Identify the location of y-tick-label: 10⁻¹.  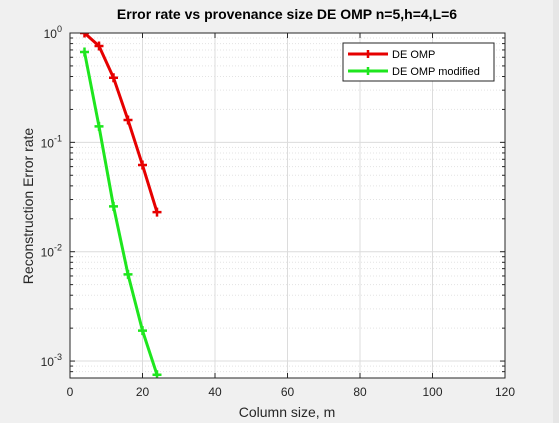
(51, 141).